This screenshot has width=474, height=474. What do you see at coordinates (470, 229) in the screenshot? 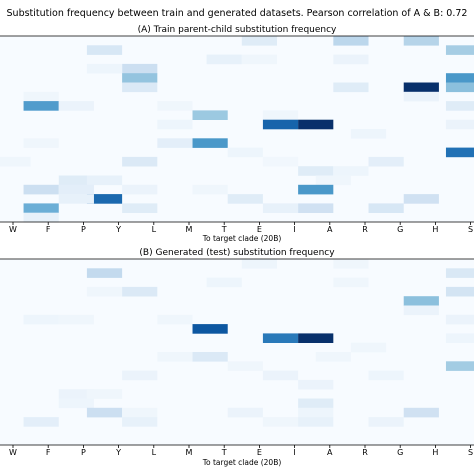
I see `x-tick-label: S` at bounding box center [470, 229].